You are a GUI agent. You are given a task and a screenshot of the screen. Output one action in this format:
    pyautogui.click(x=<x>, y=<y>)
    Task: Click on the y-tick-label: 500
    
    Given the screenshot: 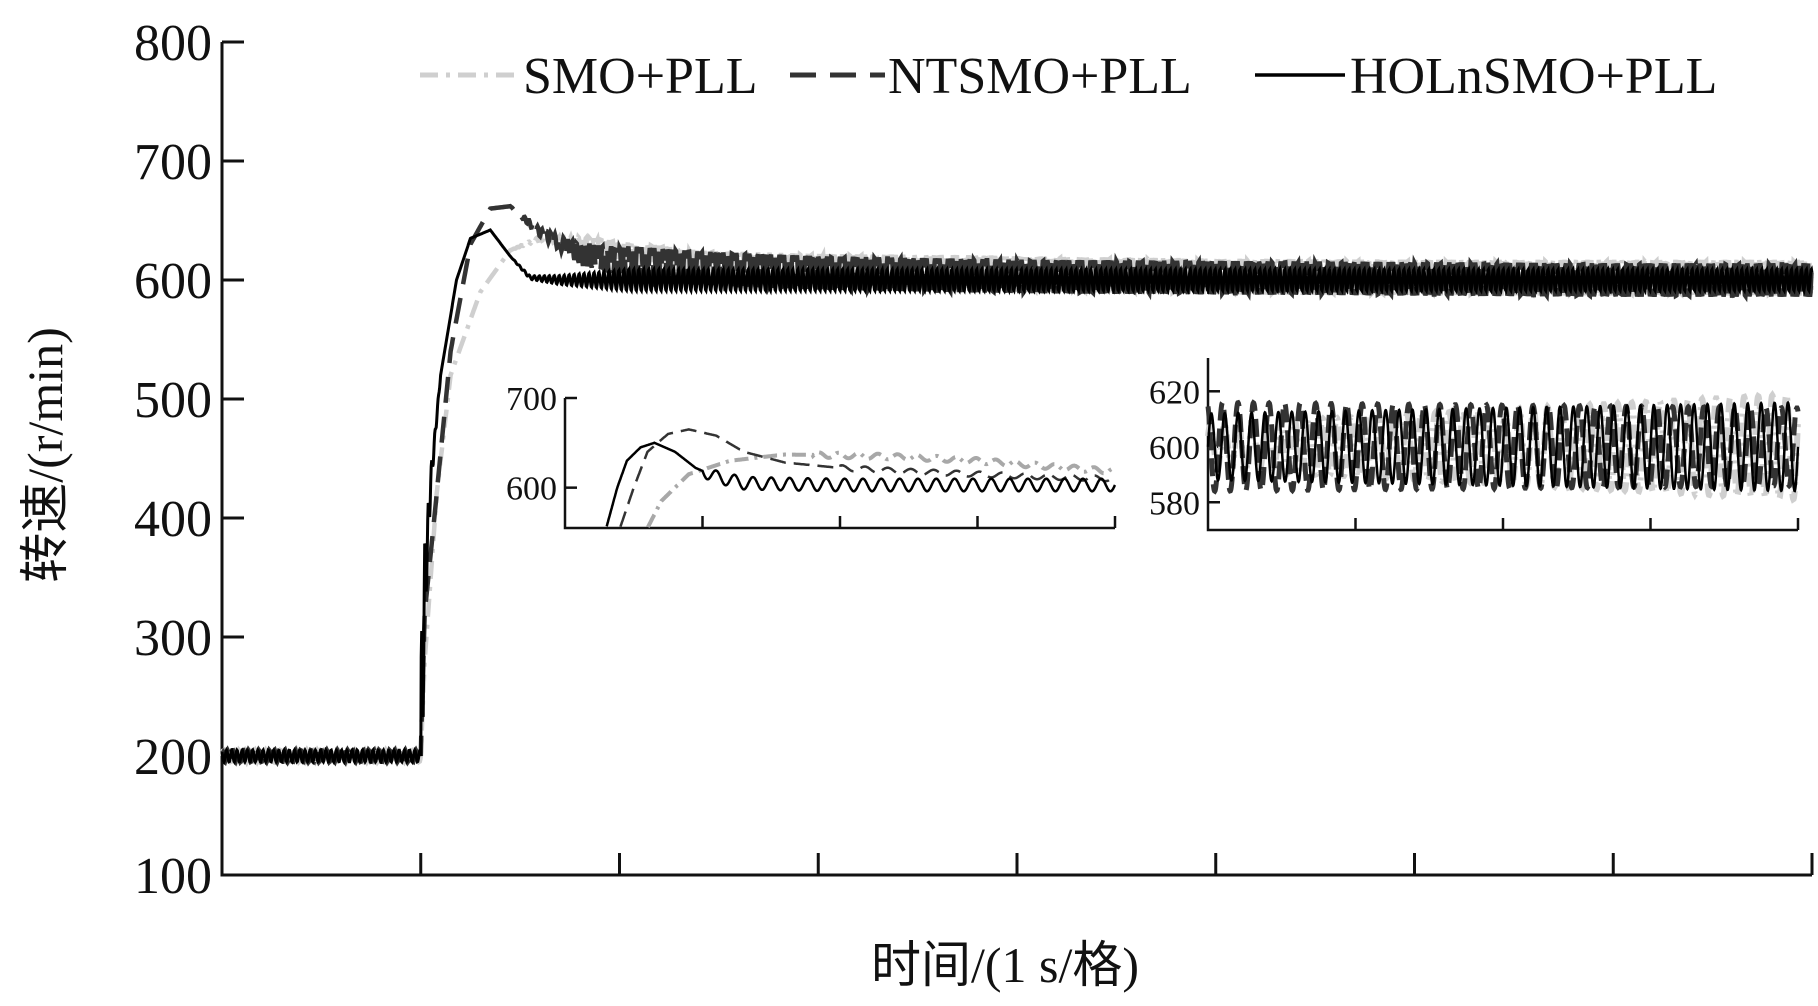 What is the action you would take?
    pyautogui.click(x=173, y=400)
    